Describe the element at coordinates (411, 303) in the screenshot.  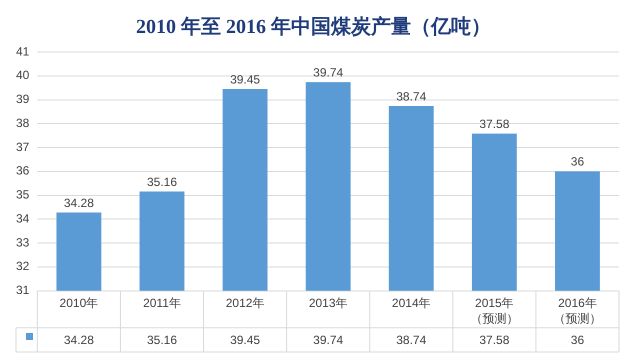
I see `x-tick-label: 2014年` at that location.